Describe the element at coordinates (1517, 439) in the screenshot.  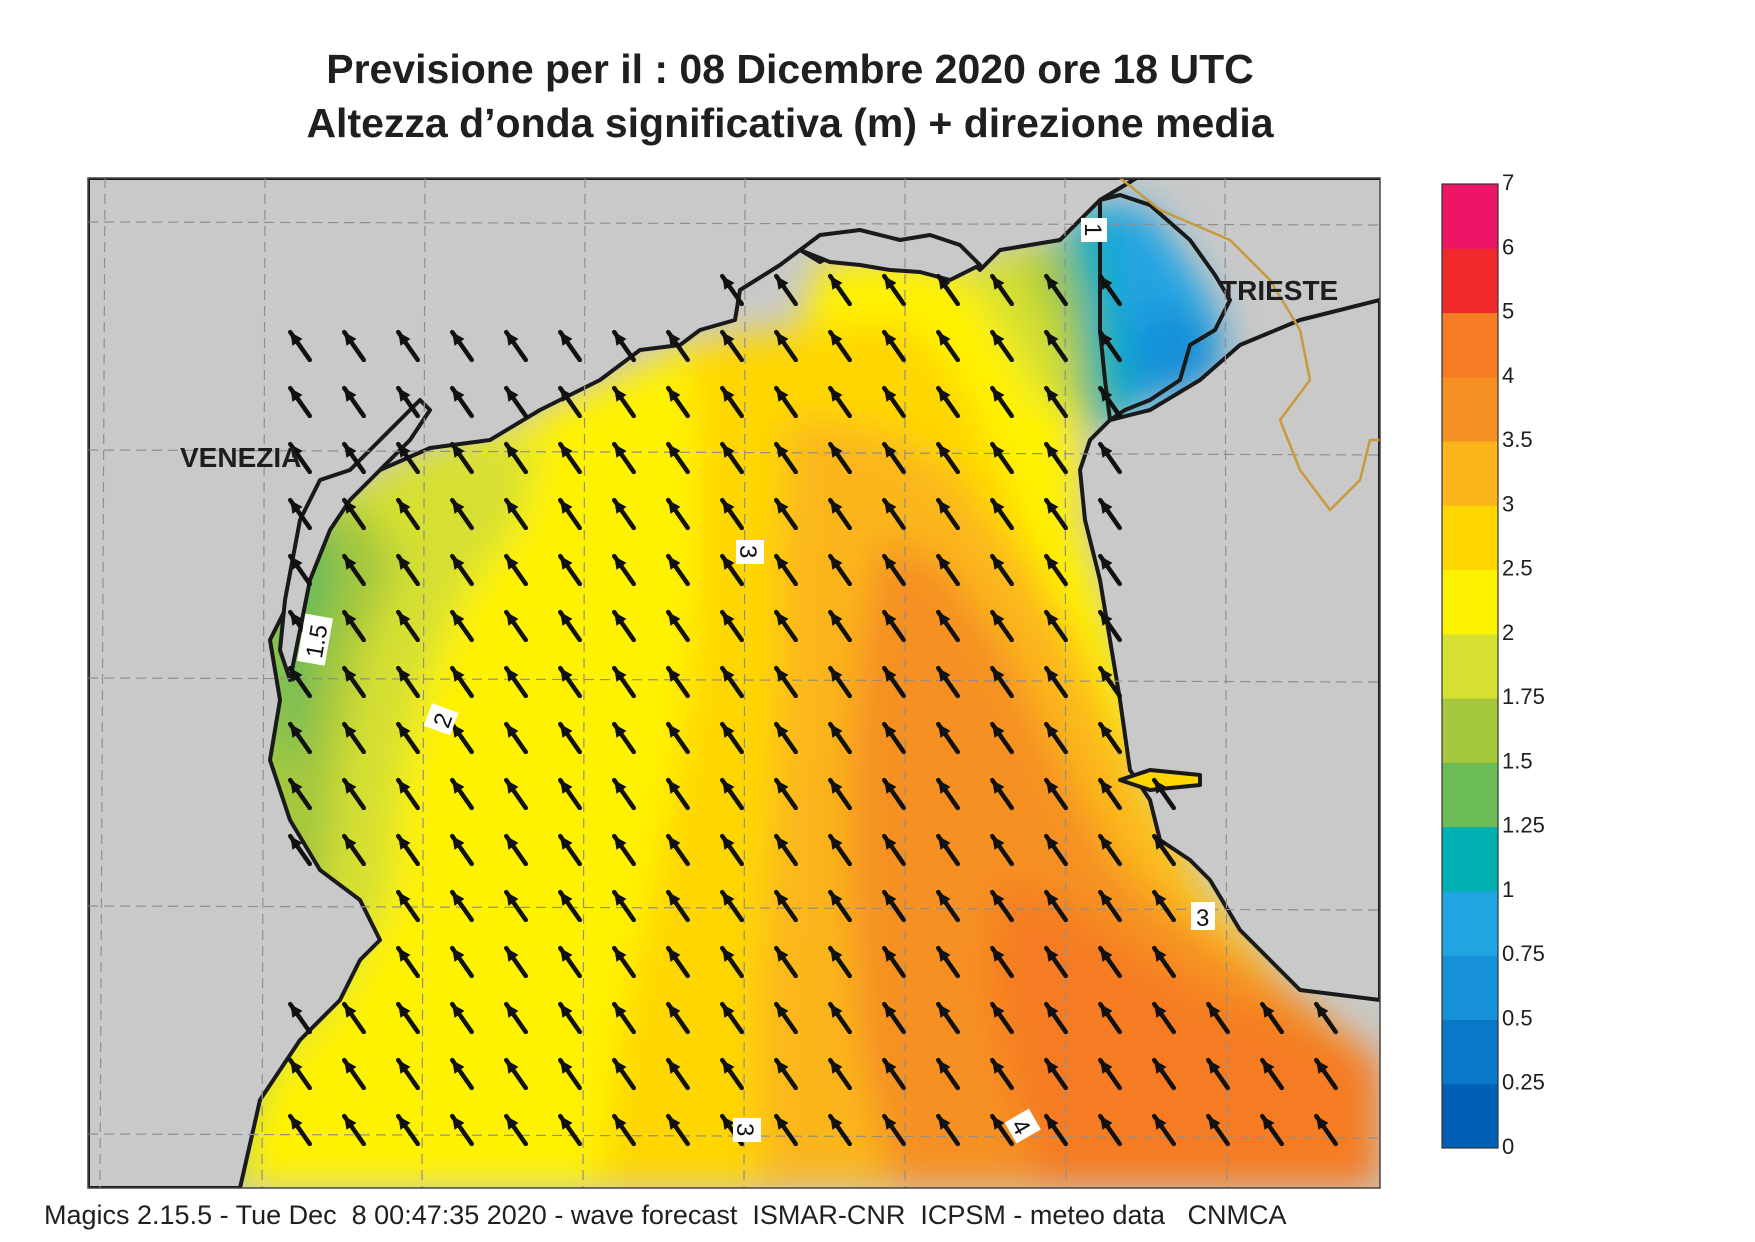
I see `colorbar-tick-label: 3.5` at that location.